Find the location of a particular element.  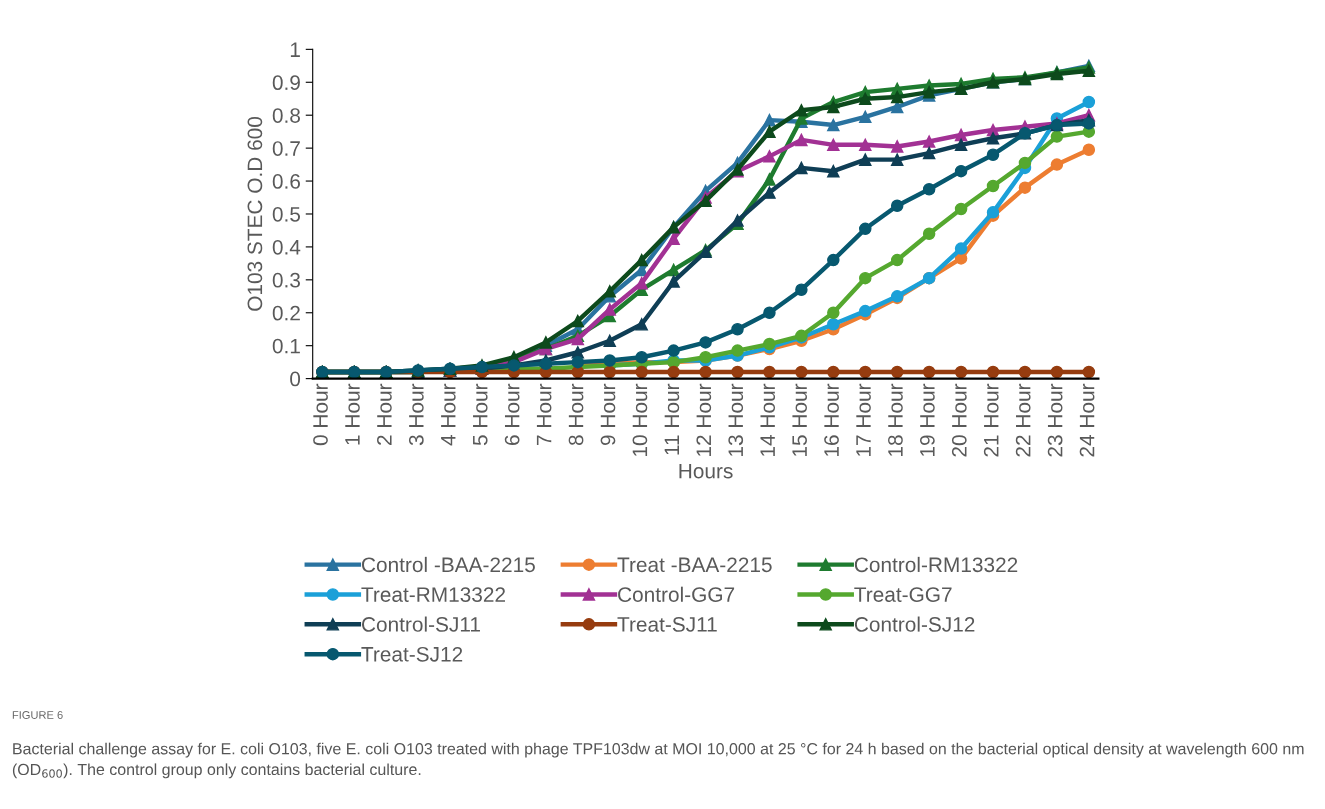

legend-label: Treat-RM13322 is located at coordinates (433, 594).